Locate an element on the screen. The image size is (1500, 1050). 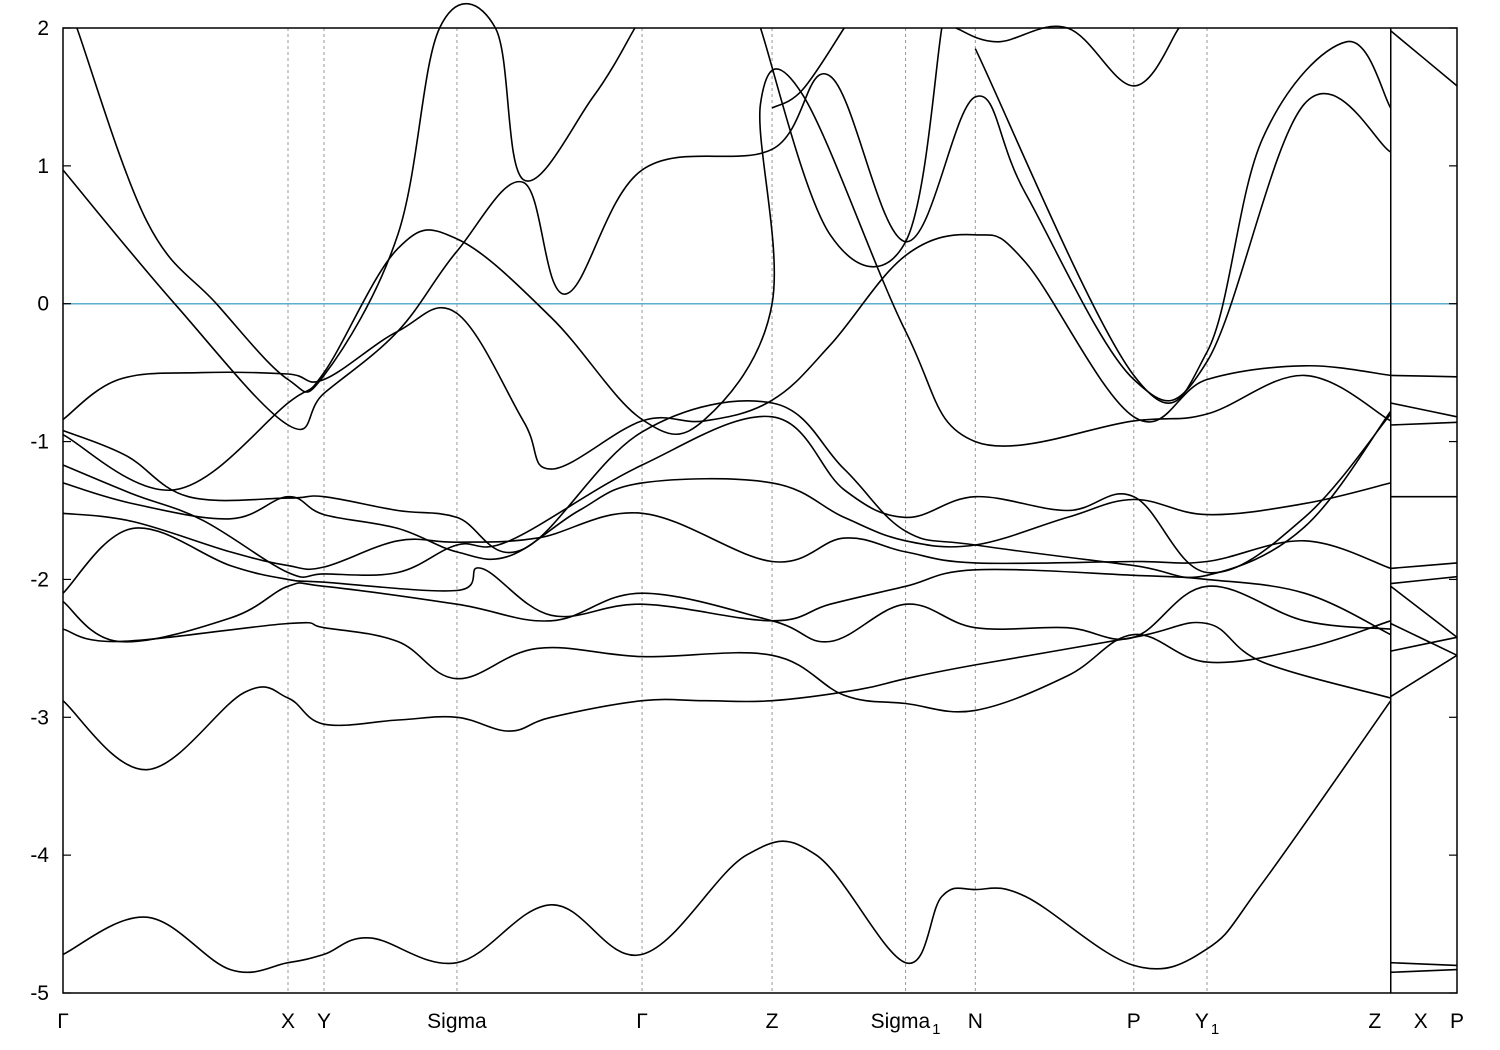
y-tick-label: 2 is located at coordinates (43, 28).